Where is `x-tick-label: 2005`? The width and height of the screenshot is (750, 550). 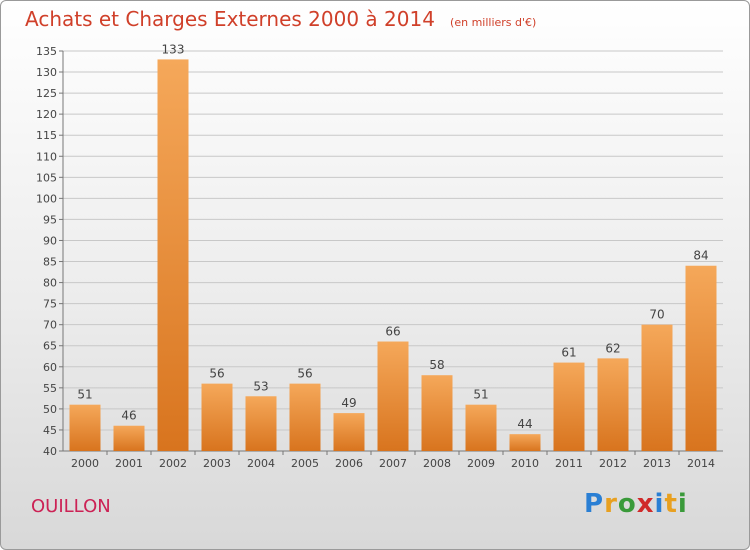
x-tick-label: 2005 is located at coordinates (305, 463).